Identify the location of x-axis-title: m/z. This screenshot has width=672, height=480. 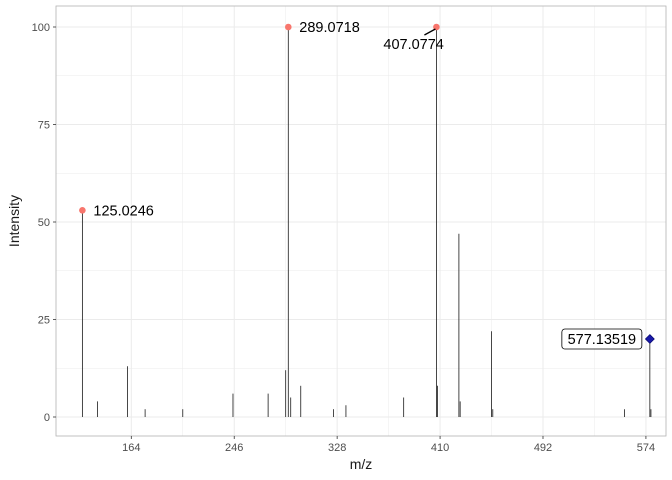
(361, 464).